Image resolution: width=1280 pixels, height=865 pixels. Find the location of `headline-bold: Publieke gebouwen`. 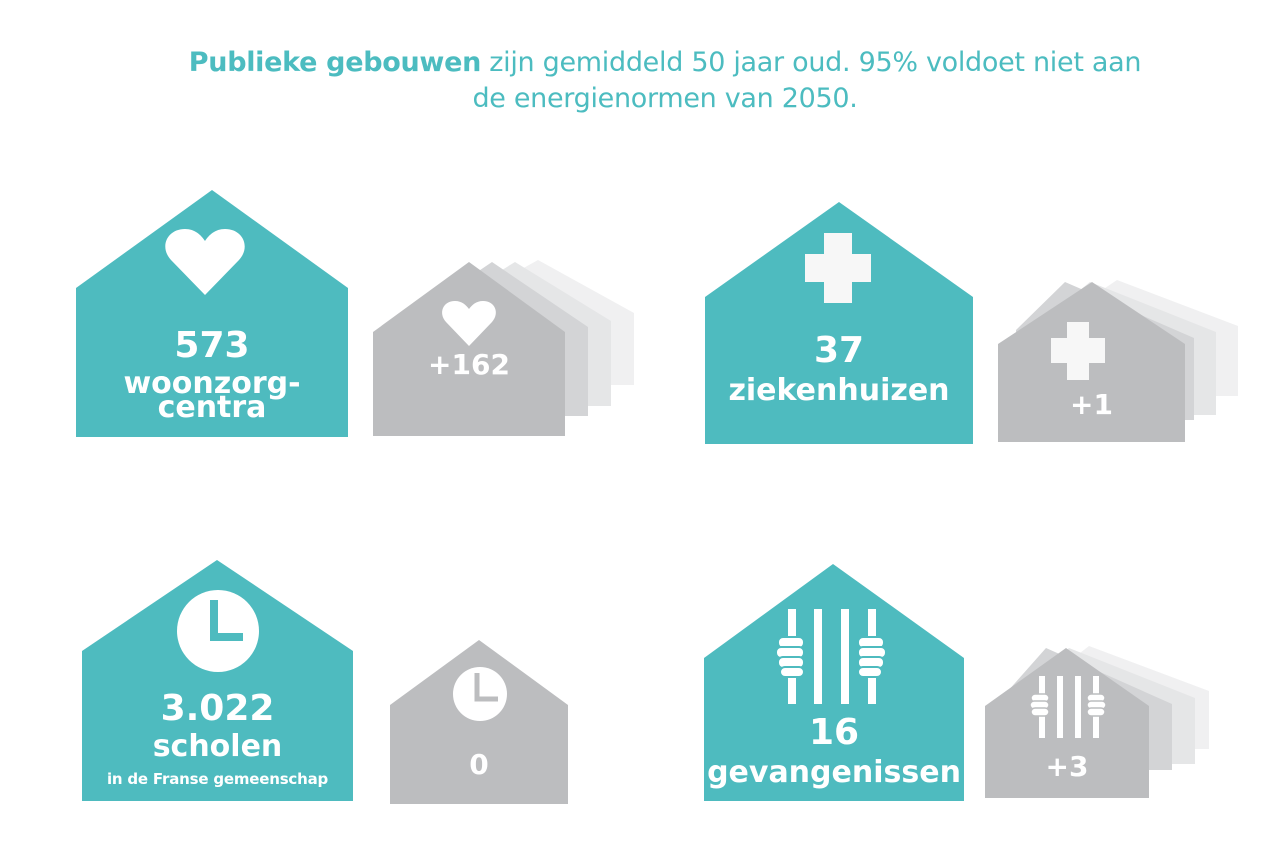

headline-bold: Publieke gebouwen is located at coordinates (335, 62).